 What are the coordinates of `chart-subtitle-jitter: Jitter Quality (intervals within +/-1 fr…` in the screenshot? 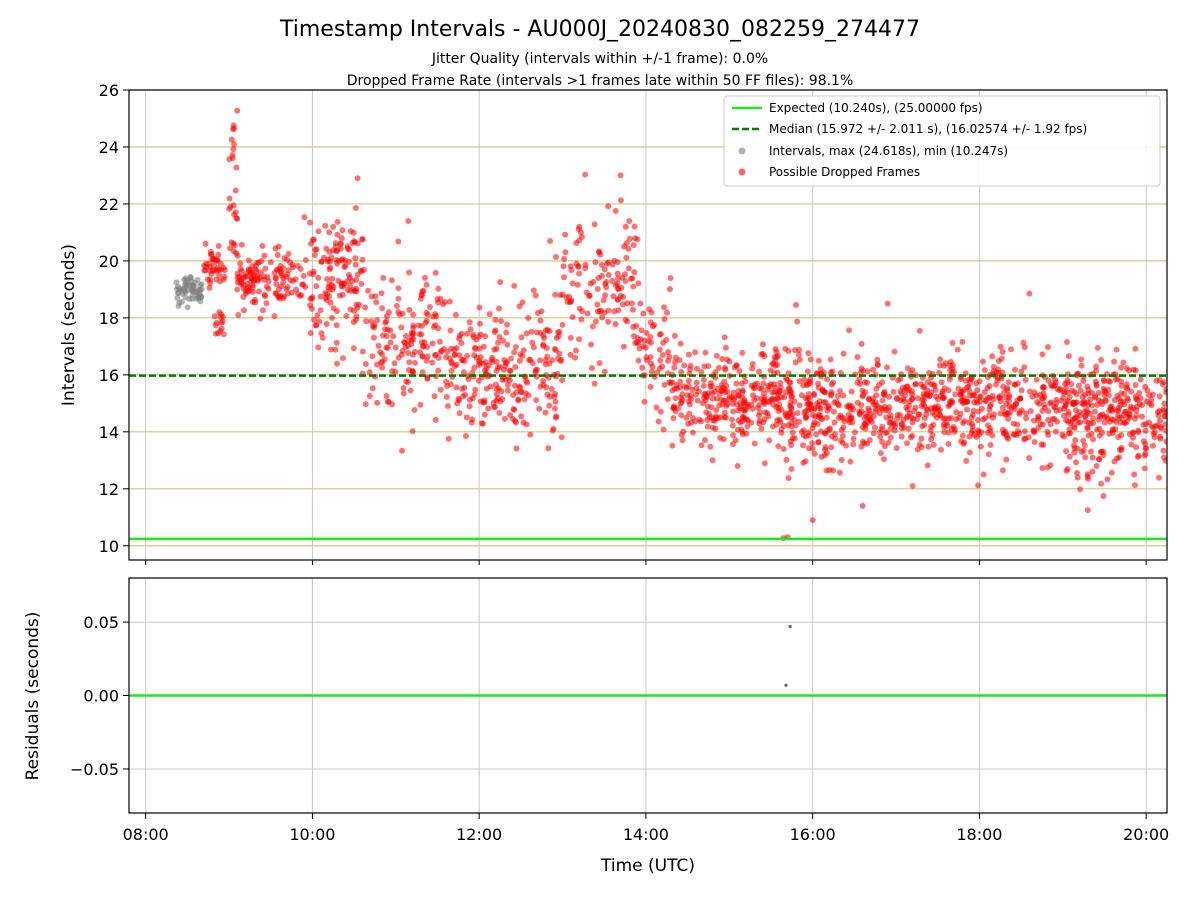 It's located at (599, 59).